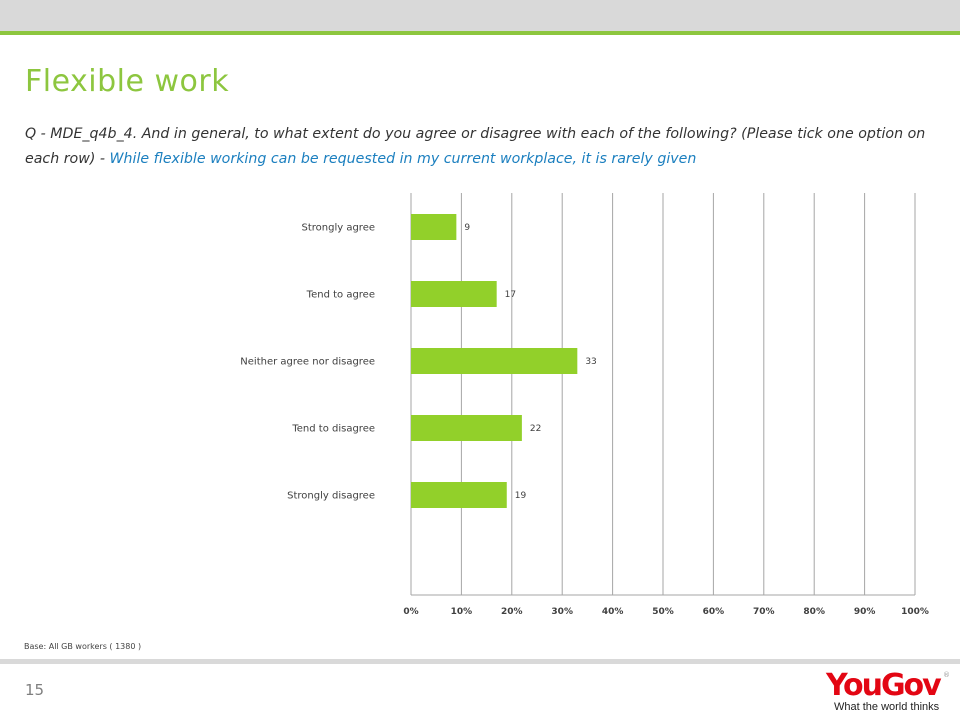 The width and height of the screenshot is (960, 720). Describe the element at coordinates (521, 496) in the screenshot. I see `data-label: 19` at that location.